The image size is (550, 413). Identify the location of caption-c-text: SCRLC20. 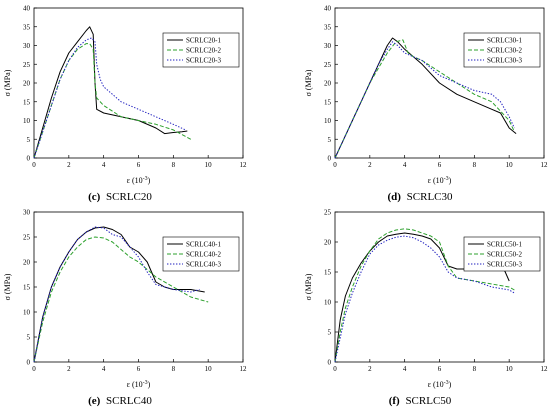
(129, 197).